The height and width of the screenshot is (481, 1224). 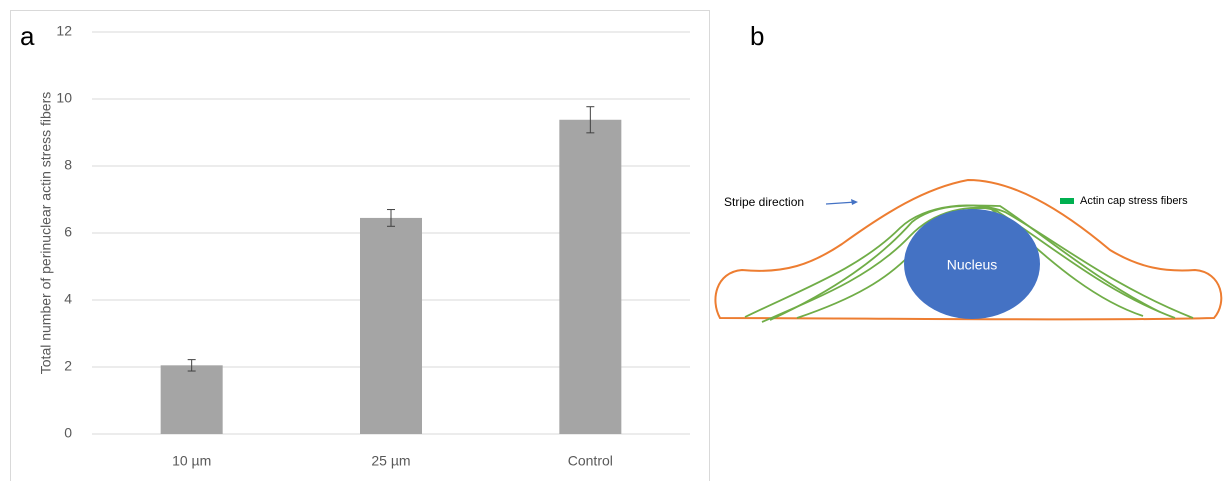 I want to click on y-tick-label: 4, so click(x=68, y=299).